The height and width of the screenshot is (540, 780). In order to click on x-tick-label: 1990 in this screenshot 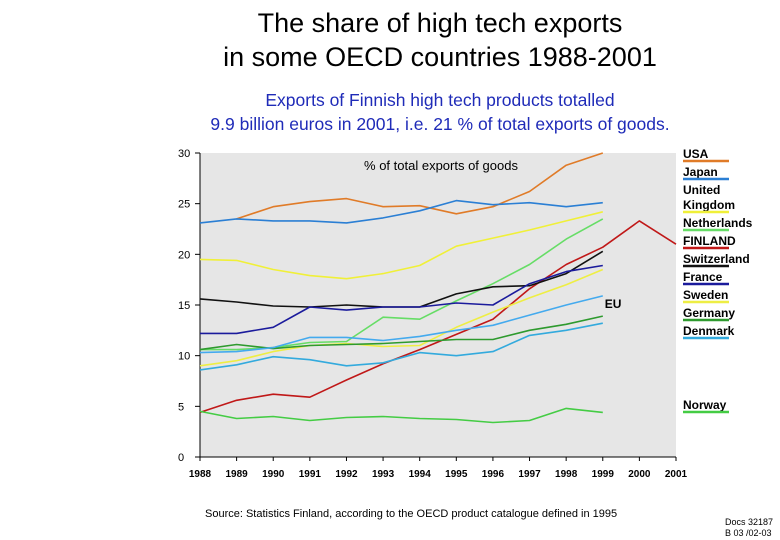, I will do `click(273, 474)`.